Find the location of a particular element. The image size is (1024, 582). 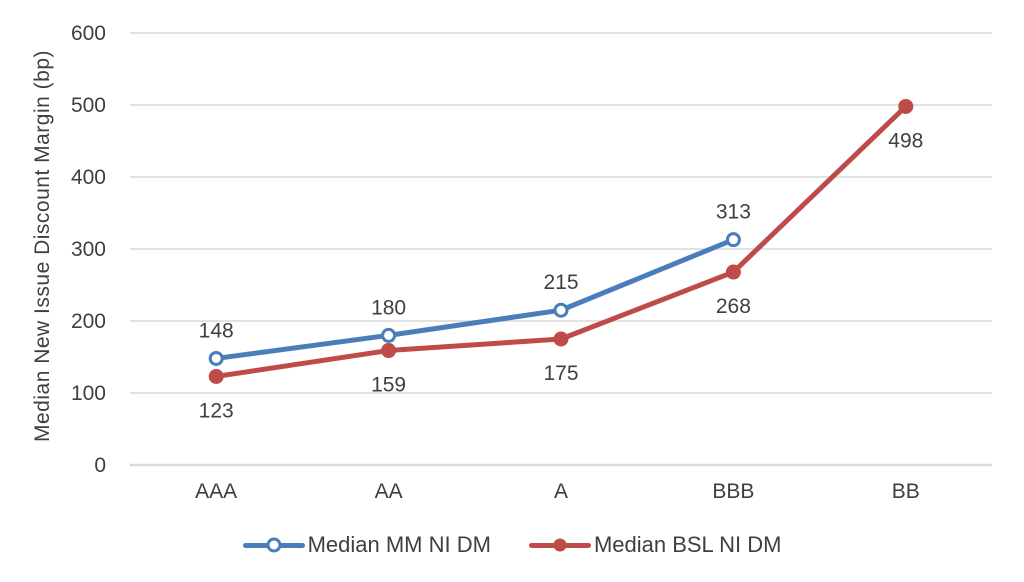

legend-filled-circle-icon is located at coordinates (560, 545).